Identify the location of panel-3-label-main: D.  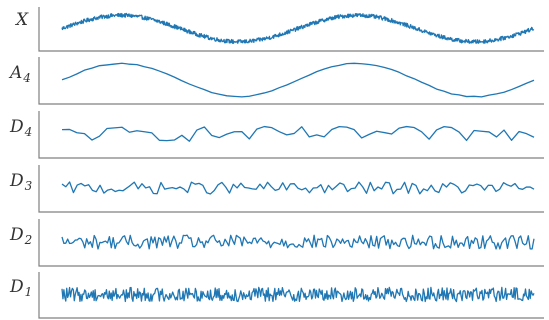
(16, 127).